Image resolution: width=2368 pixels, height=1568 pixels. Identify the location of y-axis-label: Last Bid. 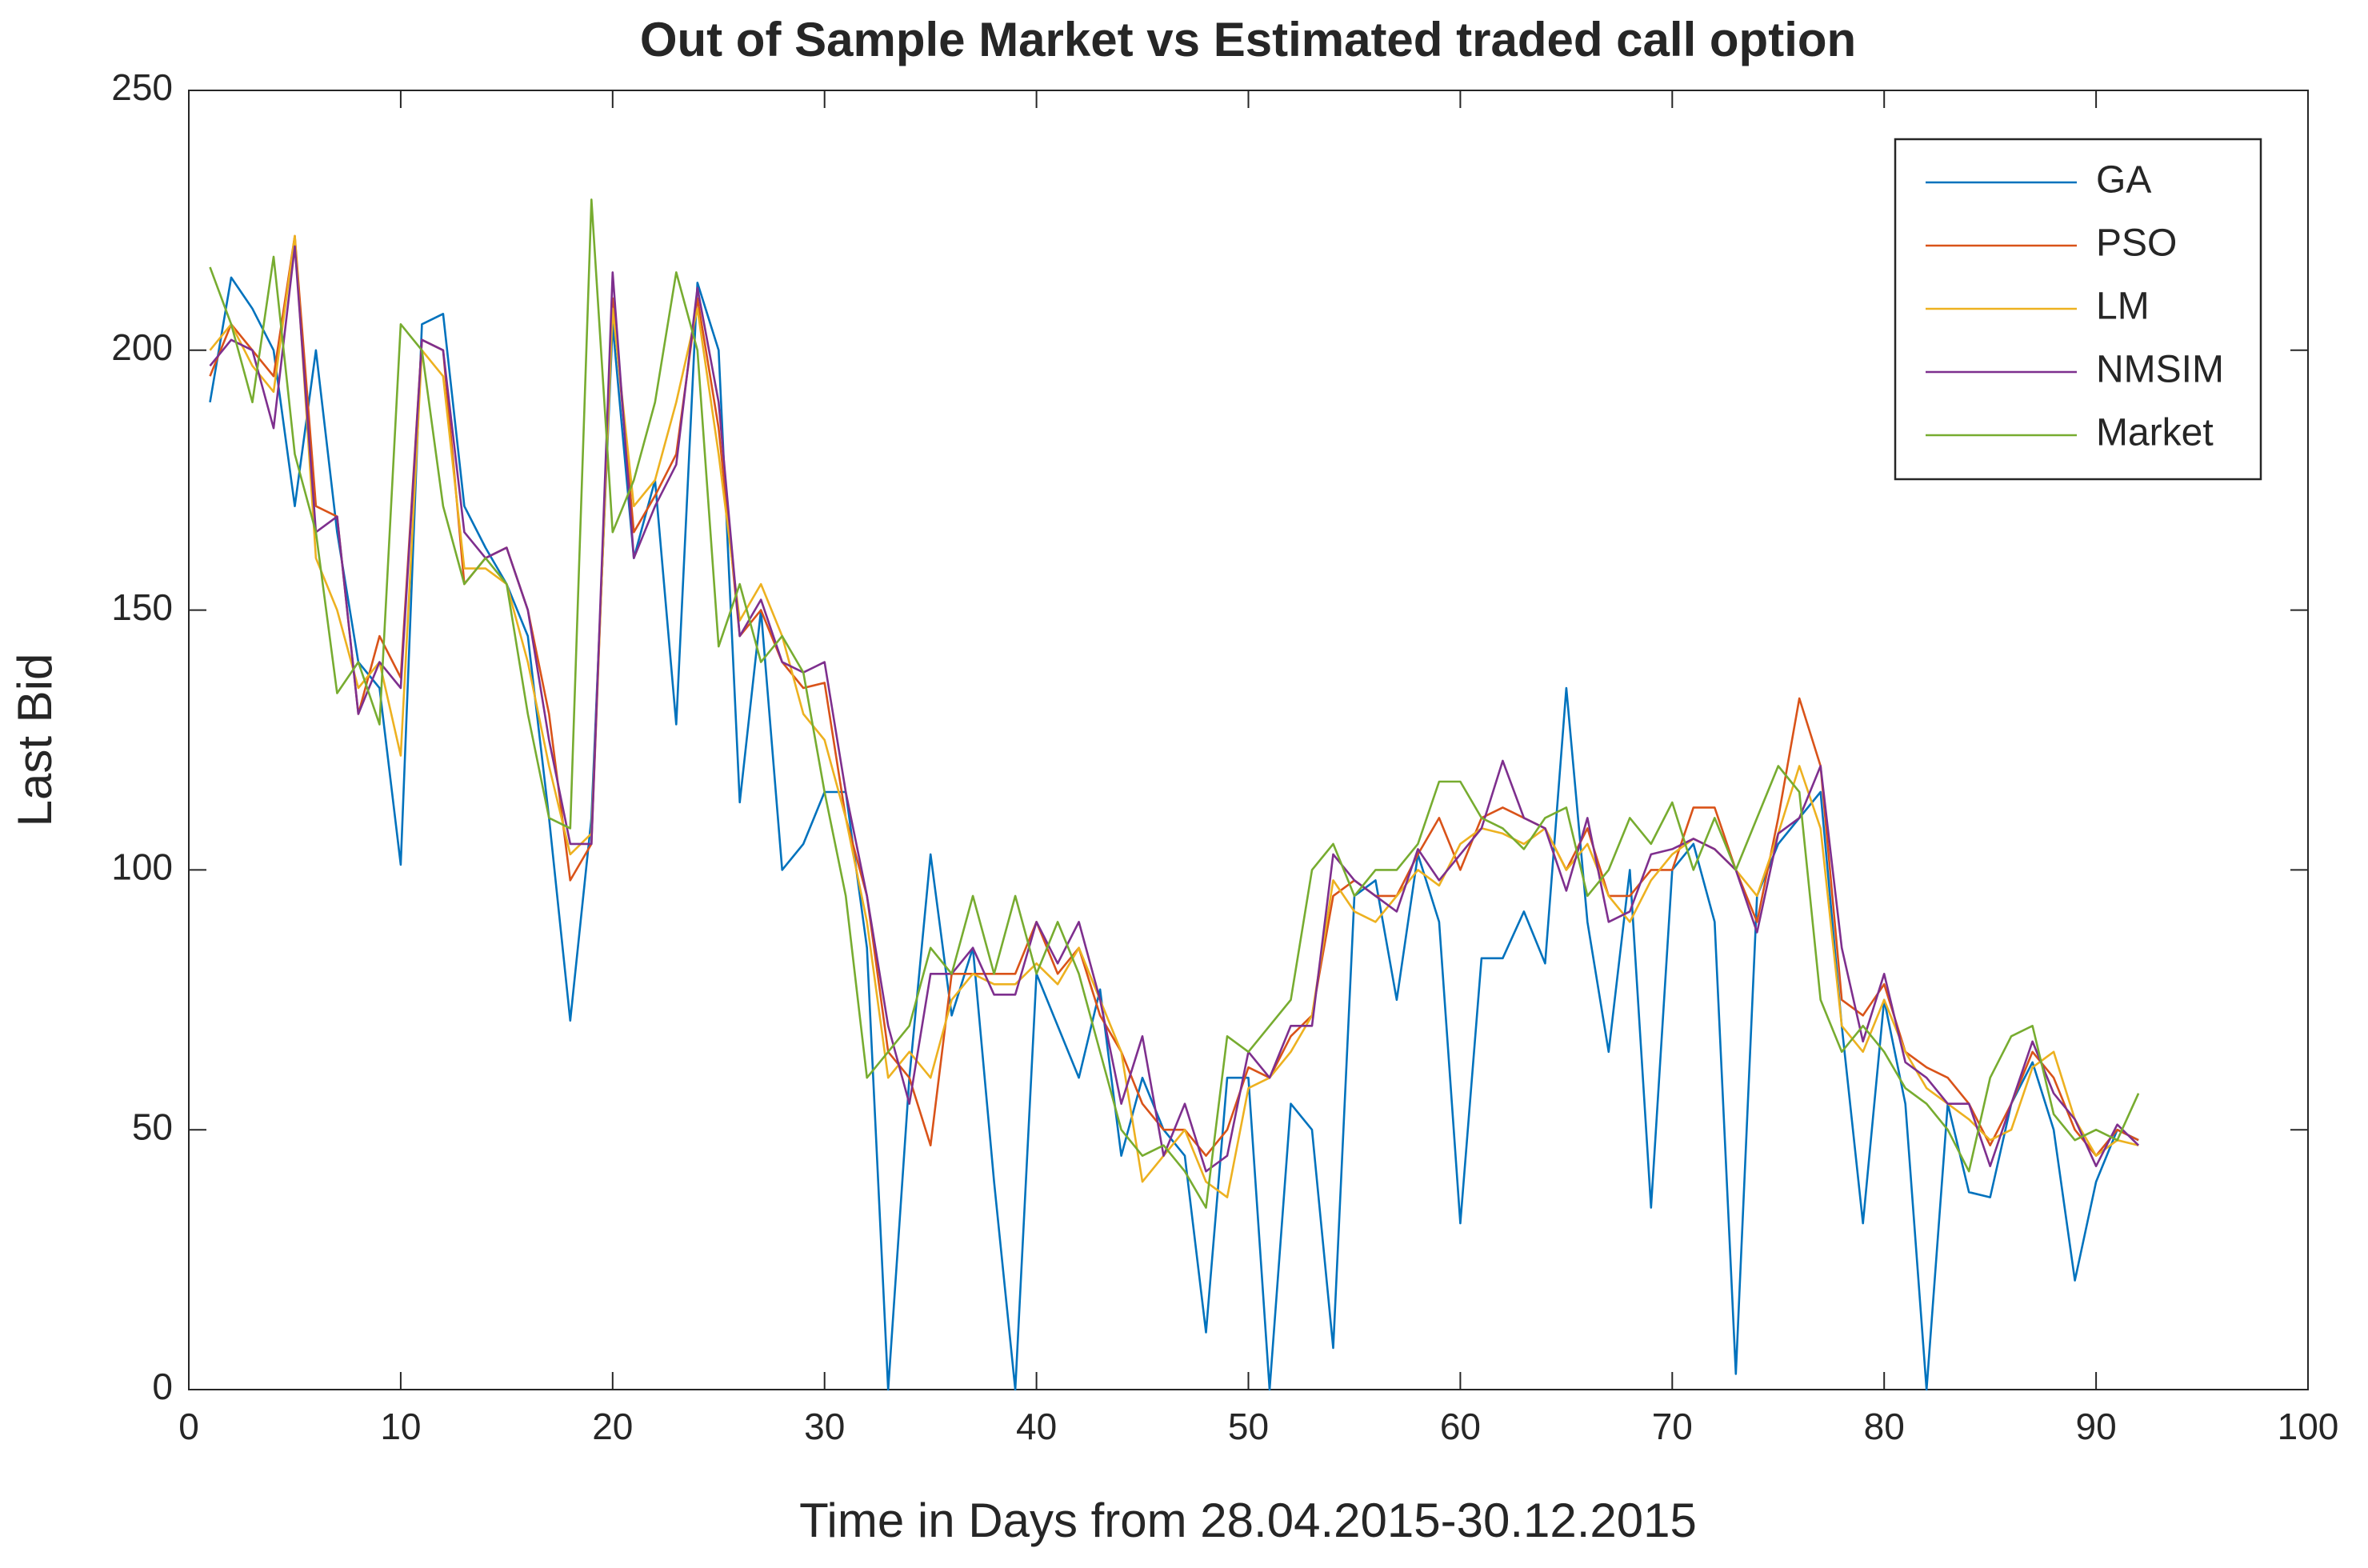
(35, 740).